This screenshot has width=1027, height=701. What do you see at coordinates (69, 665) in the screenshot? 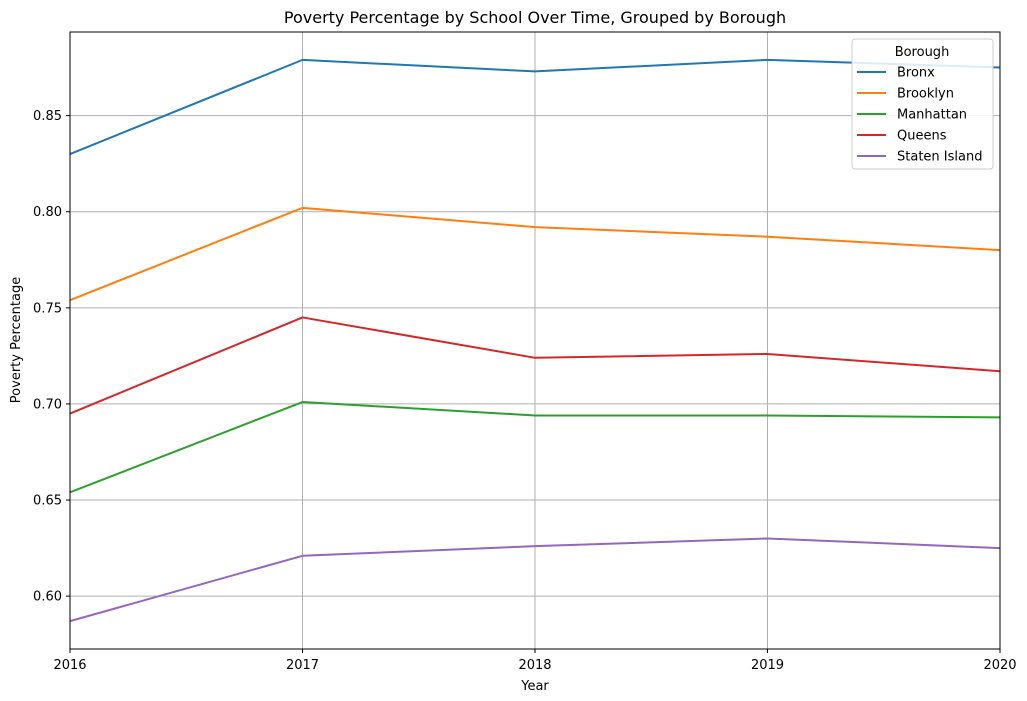
I see `x-tick-label: 2016` at bounding box center [69, 665].